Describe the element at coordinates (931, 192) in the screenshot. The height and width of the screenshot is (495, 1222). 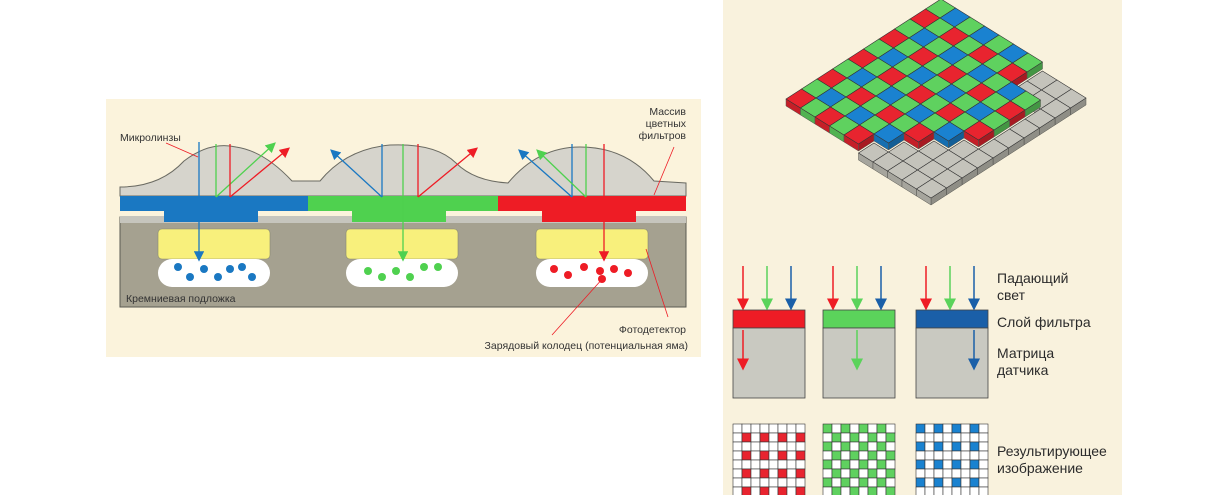
I see `sensor-cell` at that location.